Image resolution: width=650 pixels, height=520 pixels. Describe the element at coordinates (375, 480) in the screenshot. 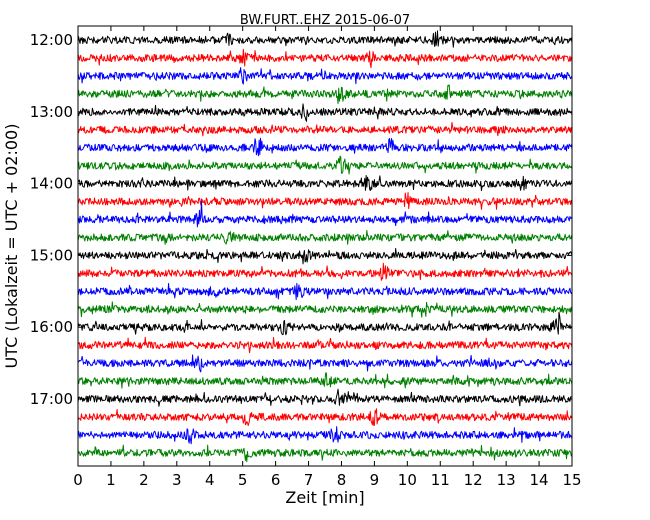

I see `x-tick-label: 9` at that location.